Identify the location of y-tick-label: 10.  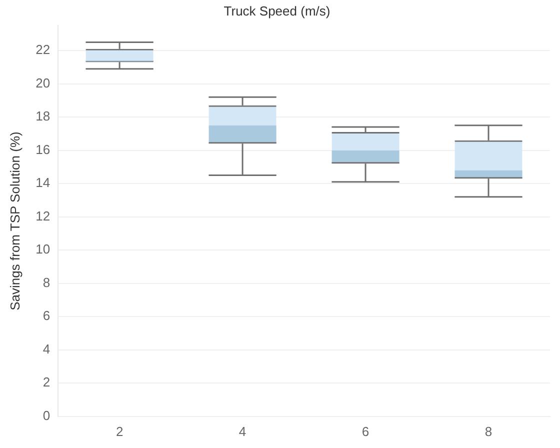
(43, 249).